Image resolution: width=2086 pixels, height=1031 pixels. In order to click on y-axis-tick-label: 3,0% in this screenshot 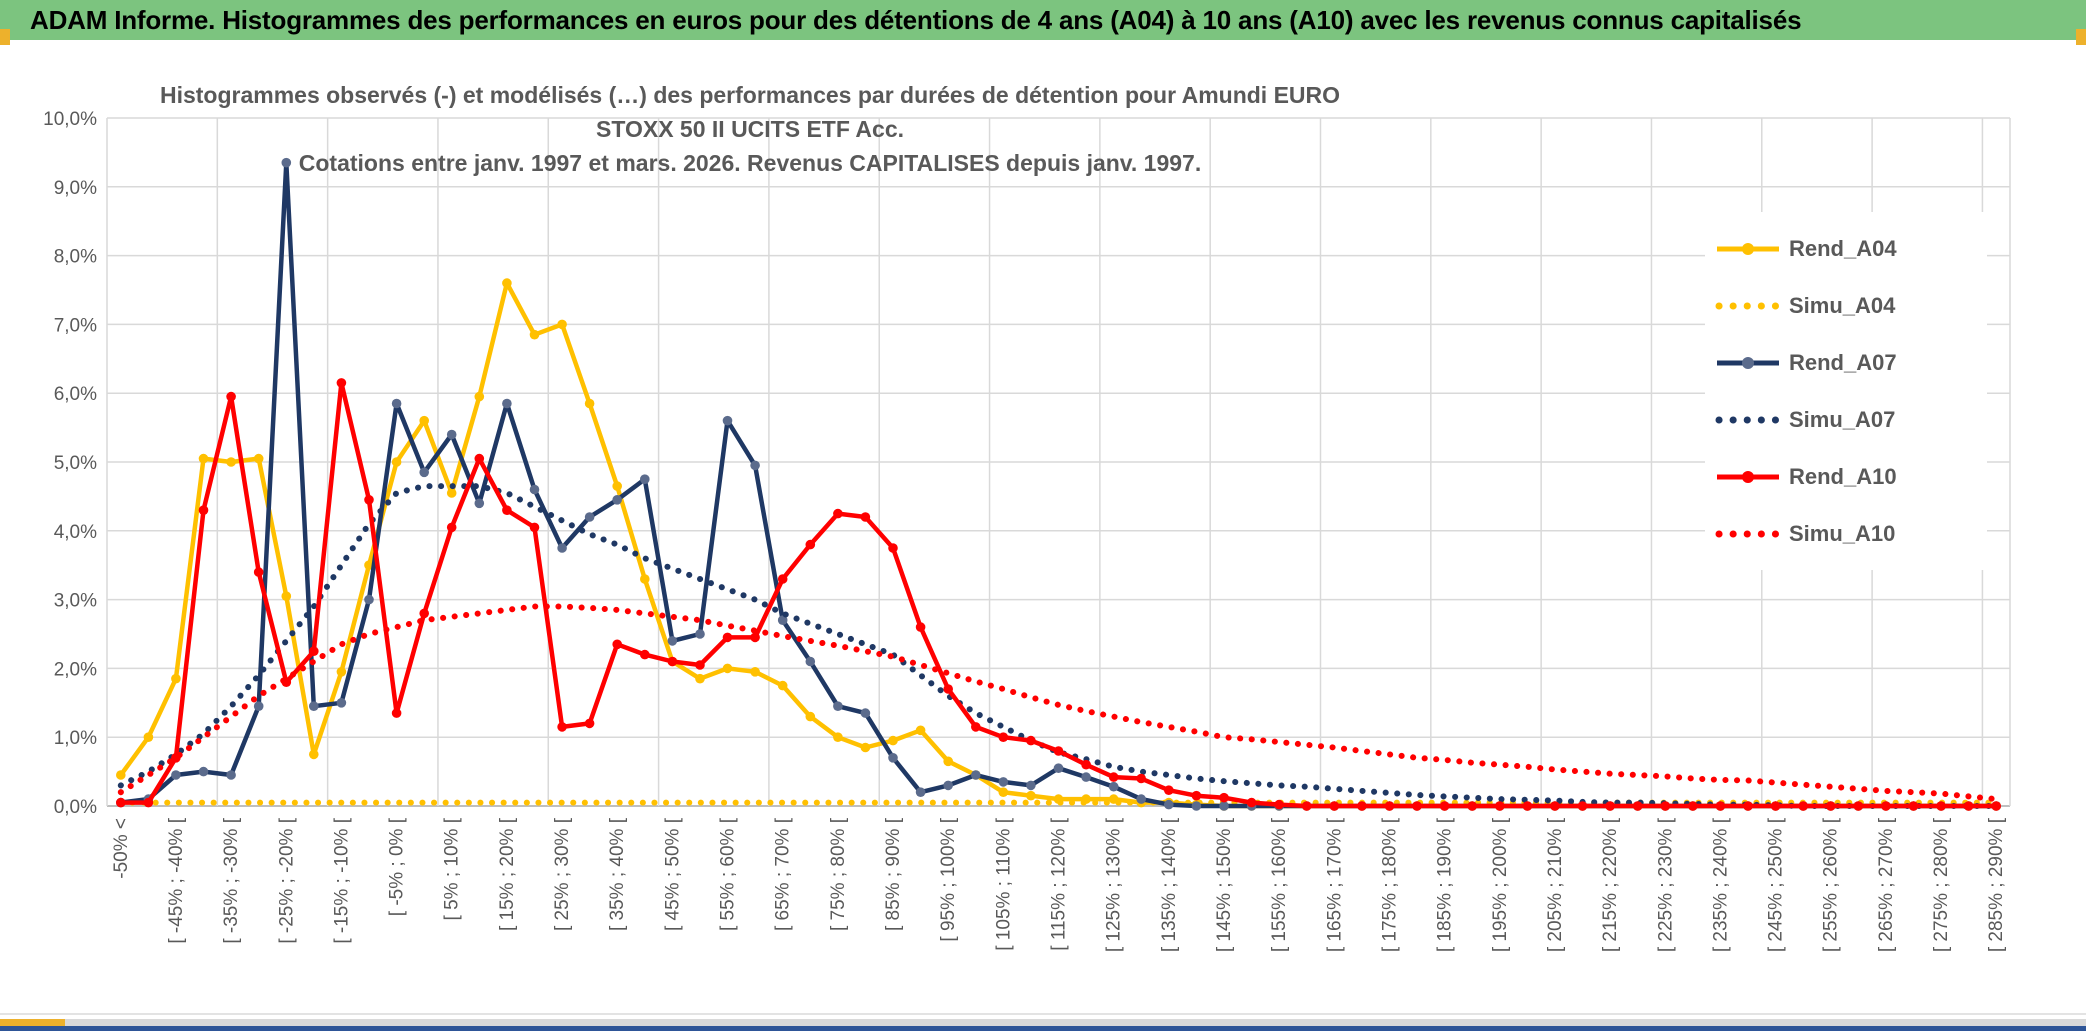, I will do `click(75, 601)`.